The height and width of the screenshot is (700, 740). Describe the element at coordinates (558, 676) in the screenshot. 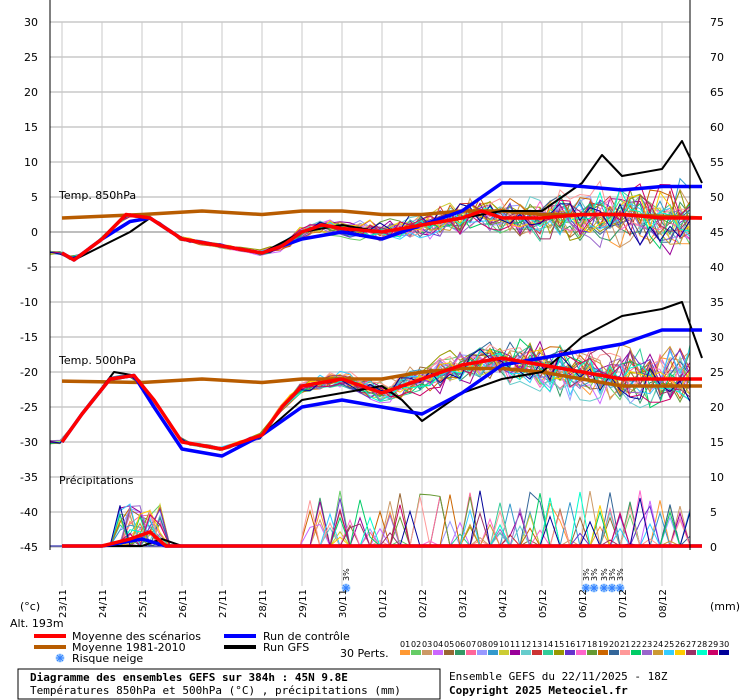

I see `footer-ensemble: Ensemble GEFS du 22/11/2025 - 18Z` at that location.